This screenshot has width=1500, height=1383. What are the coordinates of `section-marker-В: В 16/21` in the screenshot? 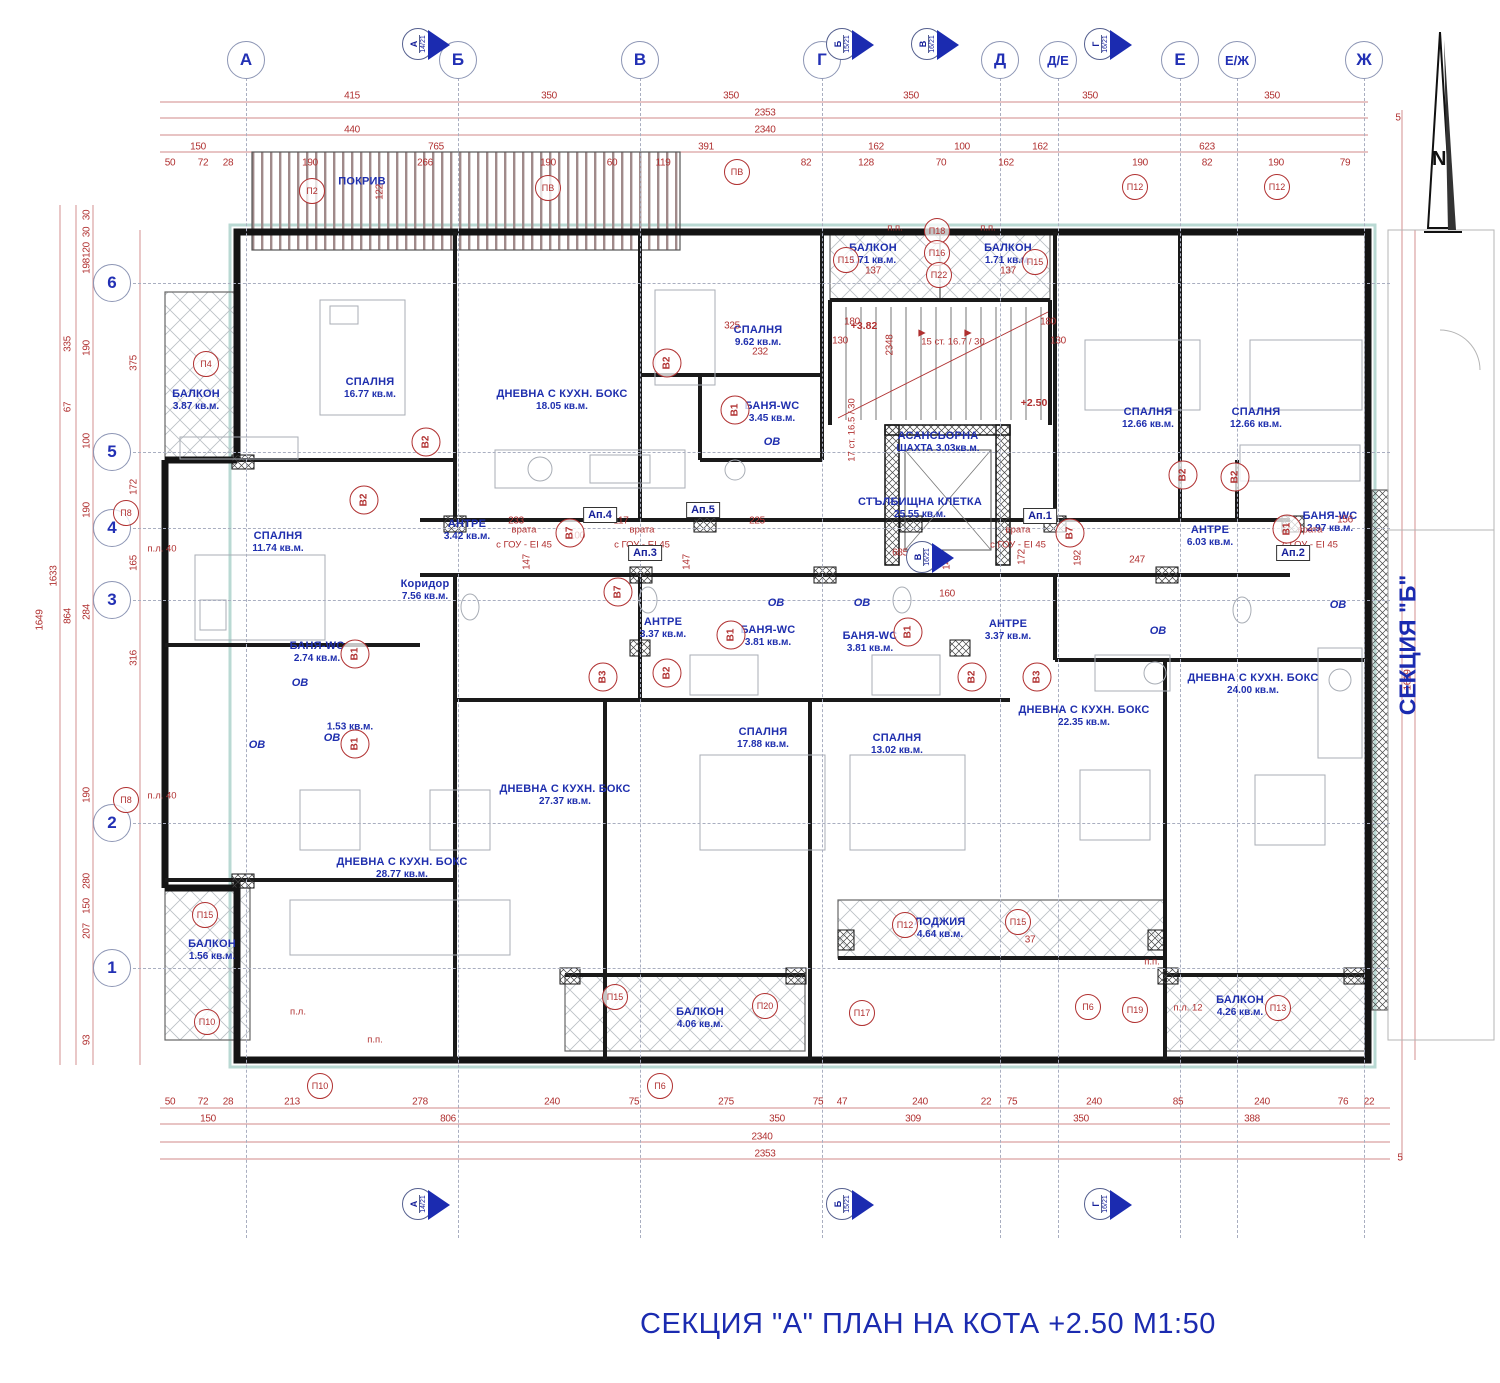 It's located at (935, 558).